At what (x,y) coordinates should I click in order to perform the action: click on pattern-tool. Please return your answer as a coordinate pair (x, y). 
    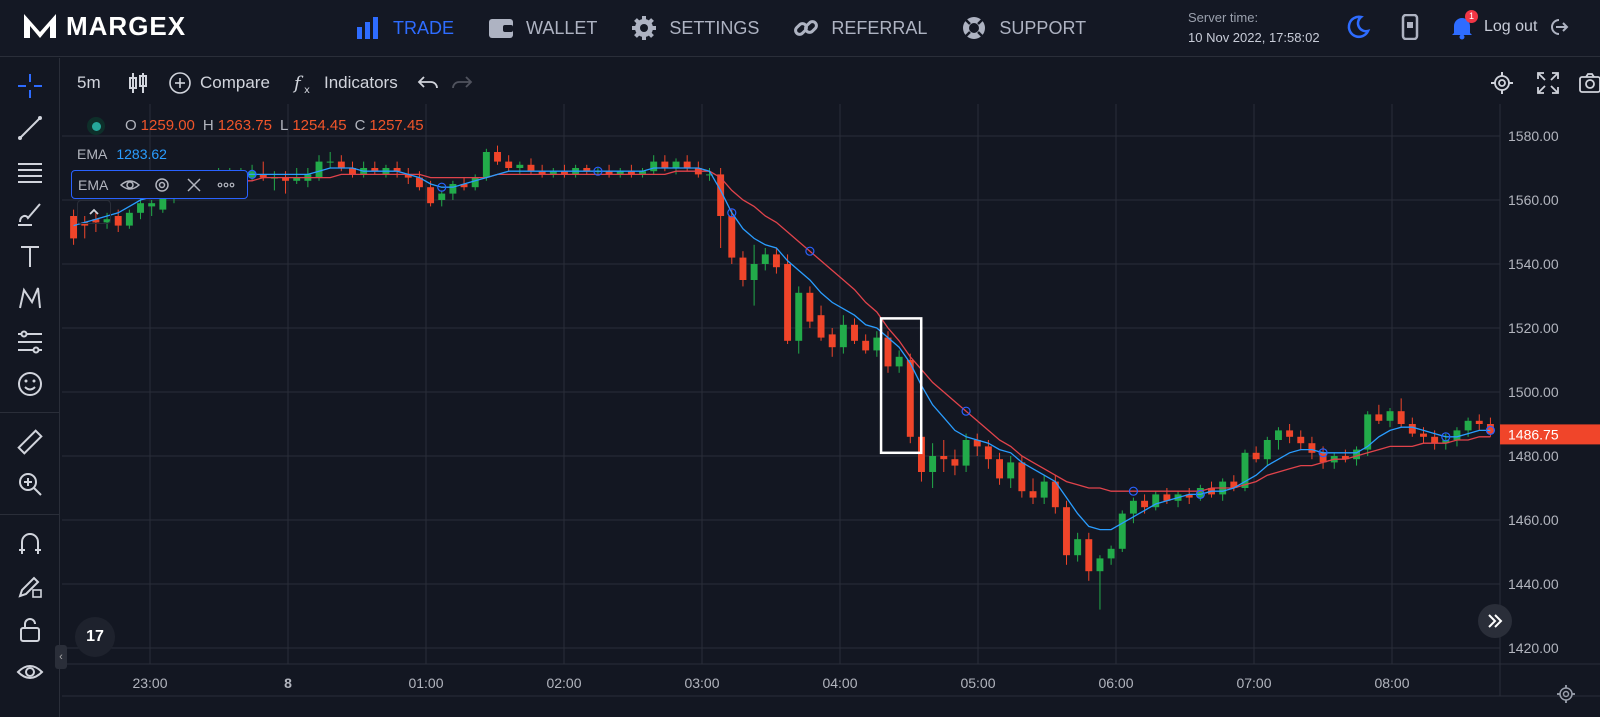
    Looking at the image, I should click on (30, 298).